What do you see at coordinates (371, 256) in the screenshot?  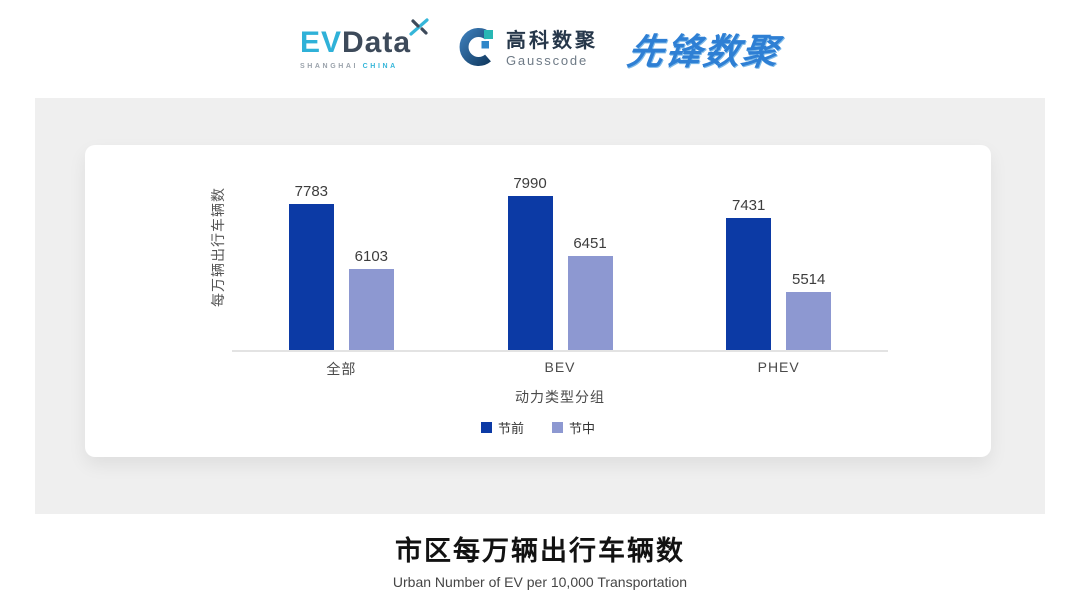 I see `bar-value-label: 6103` at bounding box center [371, 256].